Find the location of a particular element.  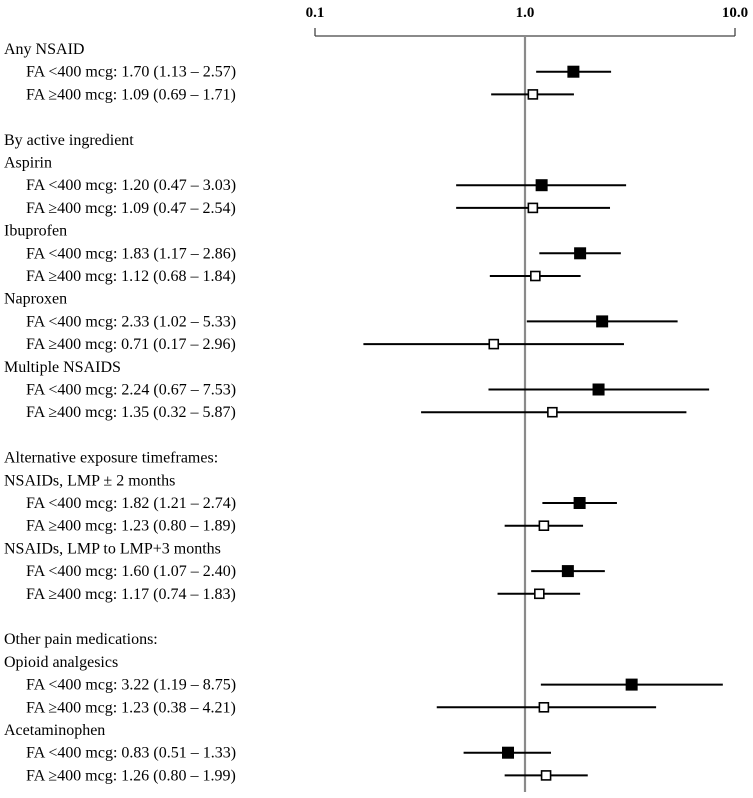

group-header: Any NSAID is located at coordinates (44, 49).